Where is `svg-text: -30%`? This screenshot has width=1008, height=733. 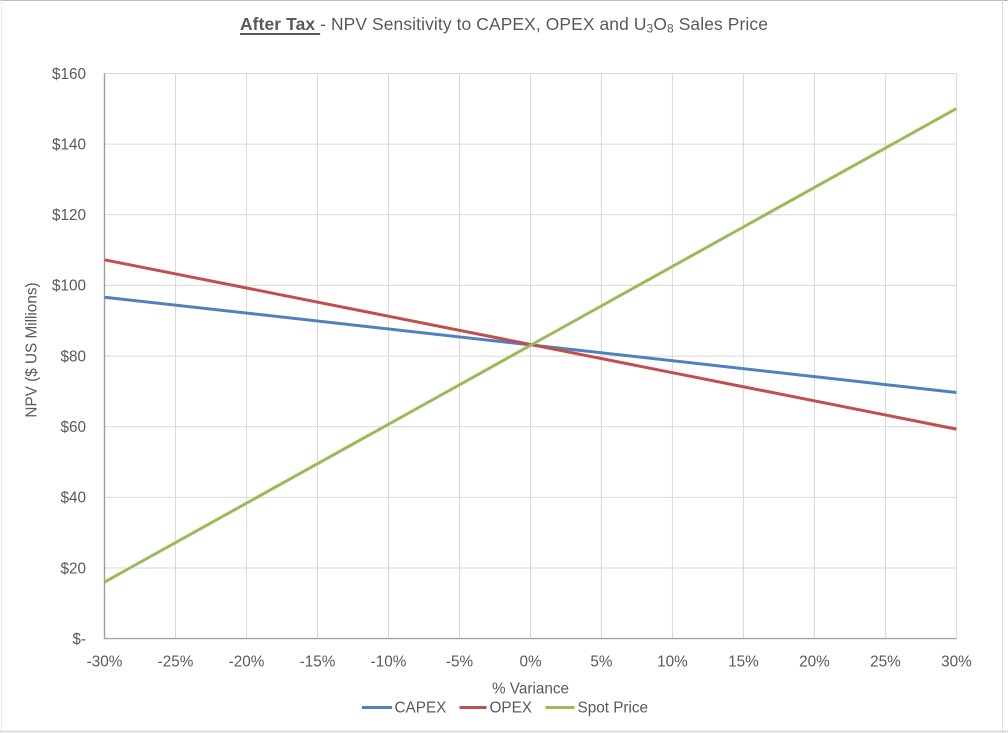 svg-text: -30% is located at coordinates (105, 662).